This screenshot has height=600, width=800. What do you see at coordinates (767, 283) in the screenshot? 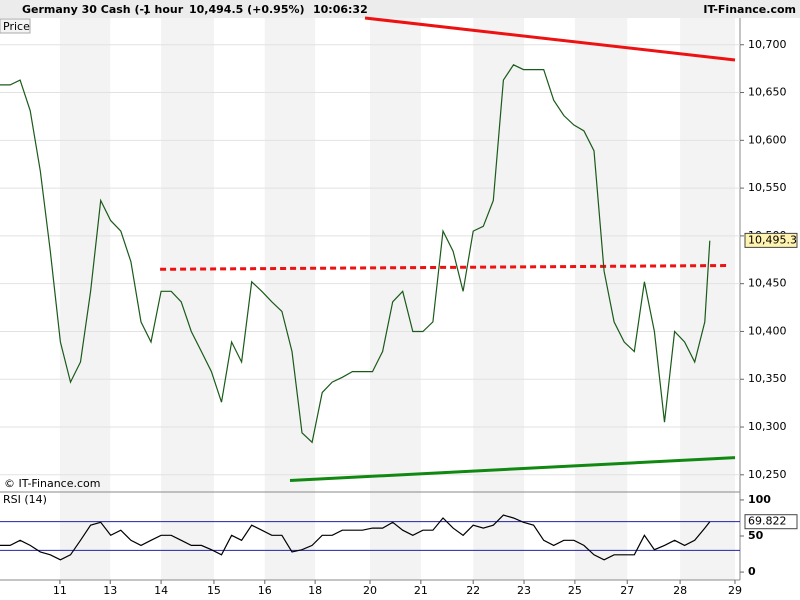
I see `y-tick-label: 10,450` at bounding box center [767, 283].